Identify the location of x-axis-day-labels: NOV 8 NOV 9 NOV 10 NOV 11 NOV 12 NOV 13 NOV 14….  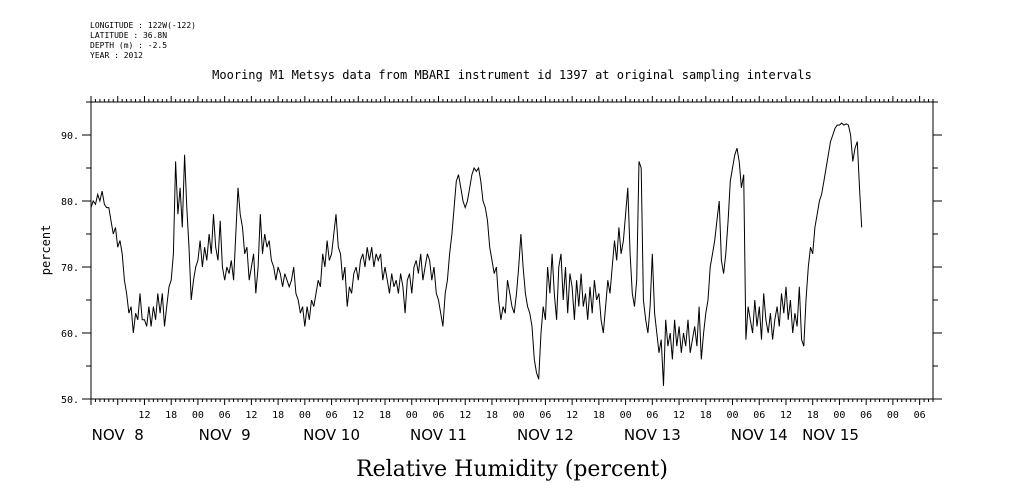
(475, 435).